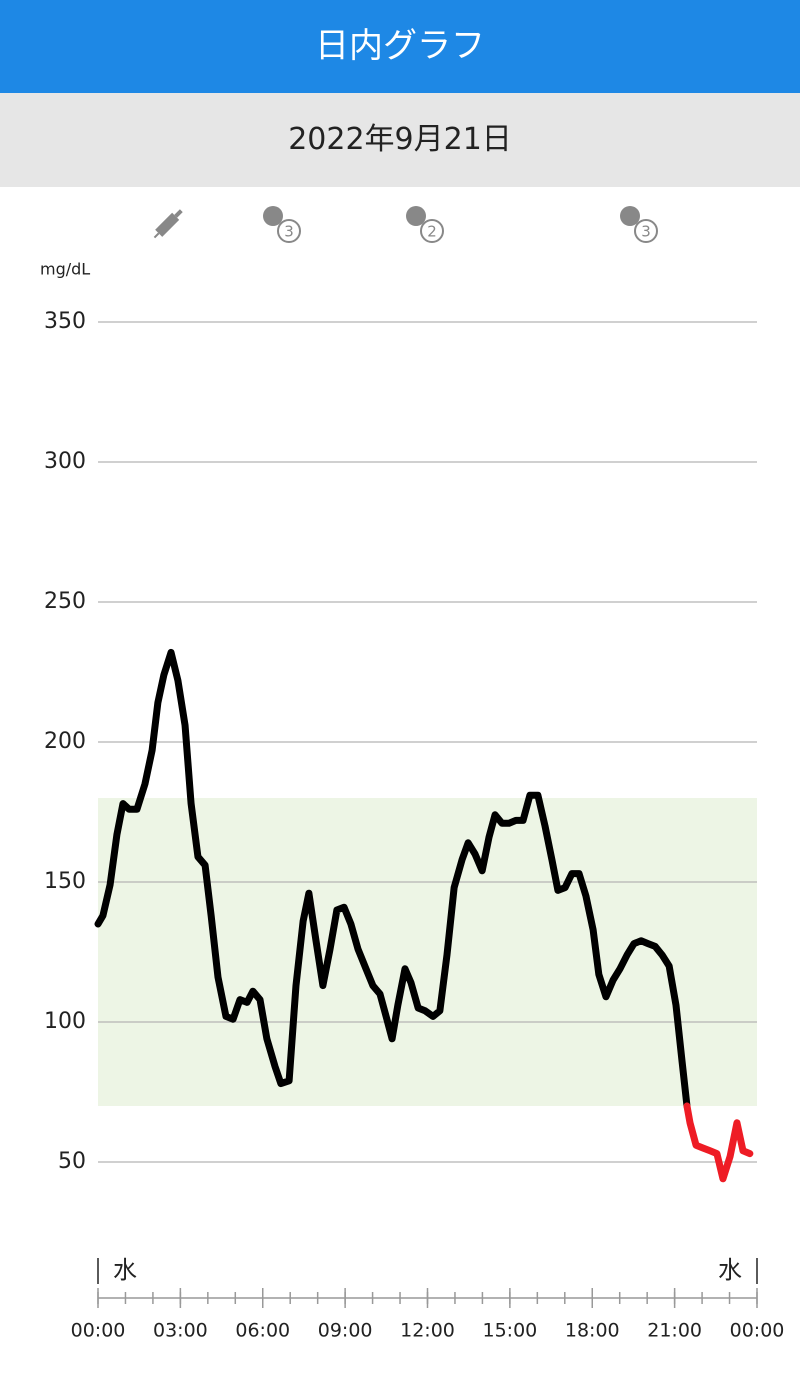  What do you see at coordinates (425, 224) in the screenshot?
I see `meal-icon: 2` at bounding box center [425, 224].